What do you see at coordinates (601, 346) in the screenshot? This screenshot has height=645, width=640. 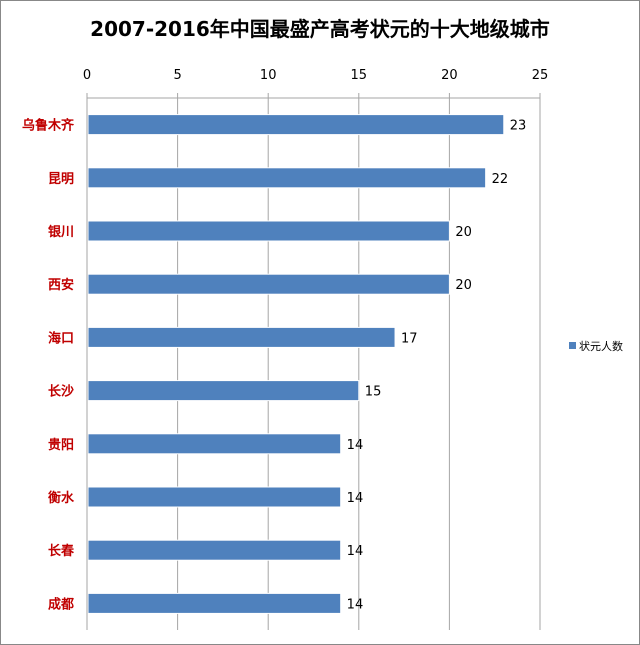 I see `legend-label: 状元人数` at bounding box center [601, 346].